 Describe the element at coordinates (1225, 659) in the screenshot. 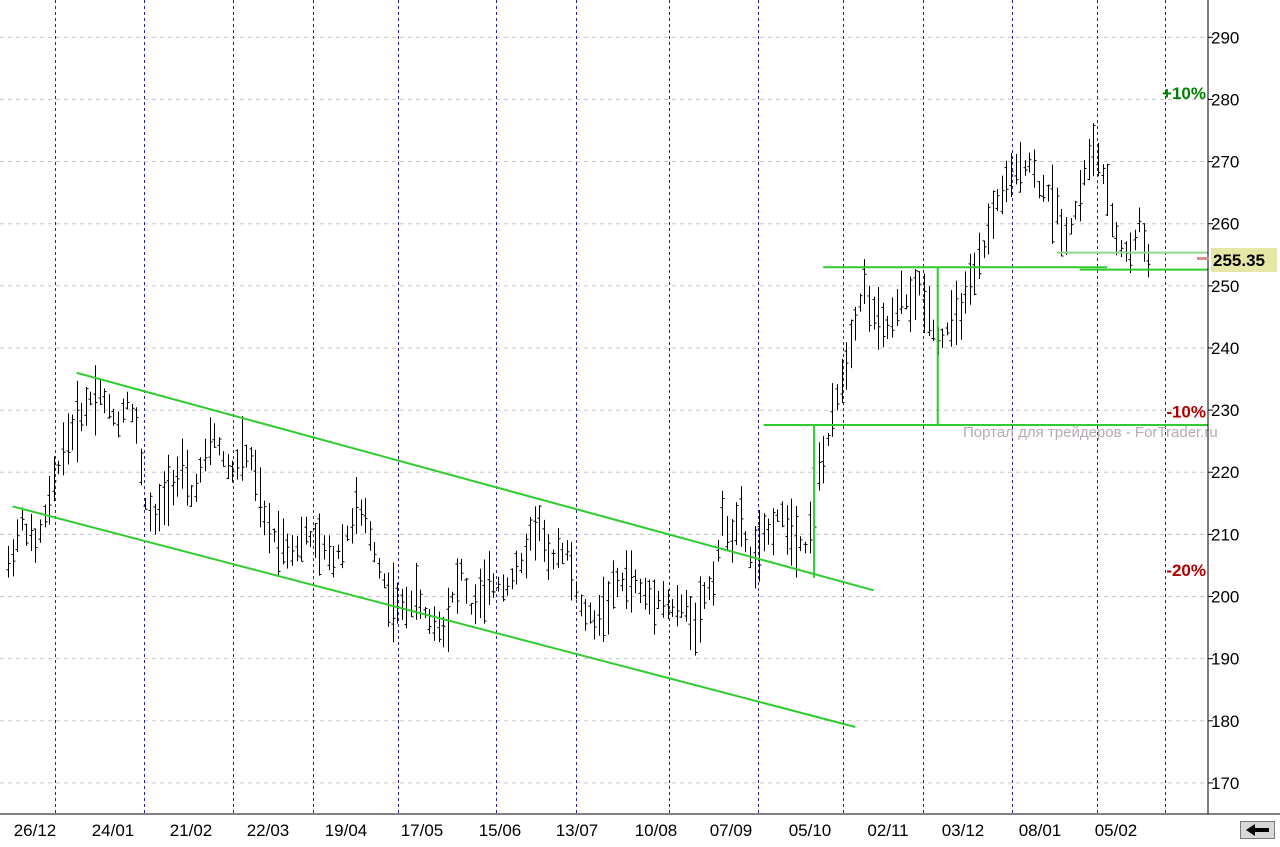

I see `y-tick-label: 190` at that location.